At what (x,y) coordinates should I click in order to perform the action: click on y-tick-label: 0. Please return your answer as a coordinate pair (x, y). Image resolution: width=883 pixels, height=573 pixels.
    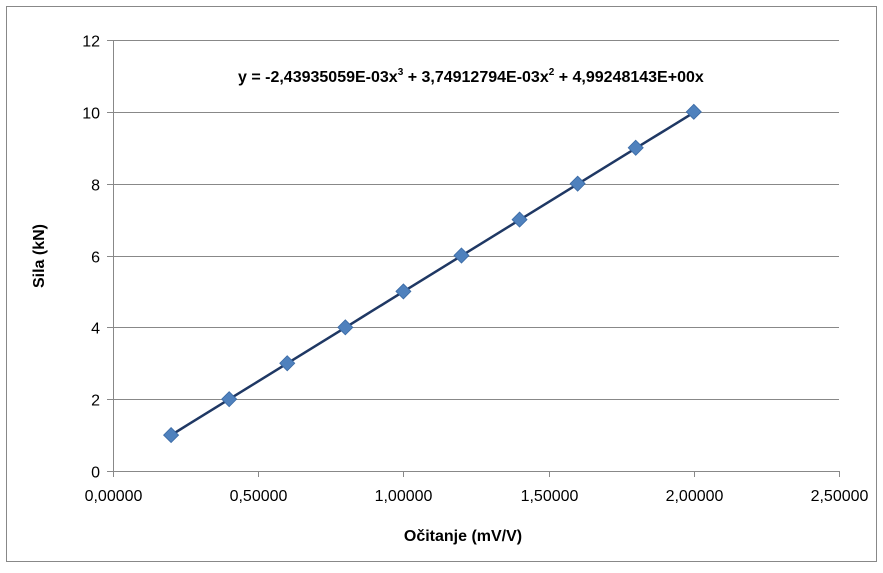
    Looking at the image, I should click on (95, 473).